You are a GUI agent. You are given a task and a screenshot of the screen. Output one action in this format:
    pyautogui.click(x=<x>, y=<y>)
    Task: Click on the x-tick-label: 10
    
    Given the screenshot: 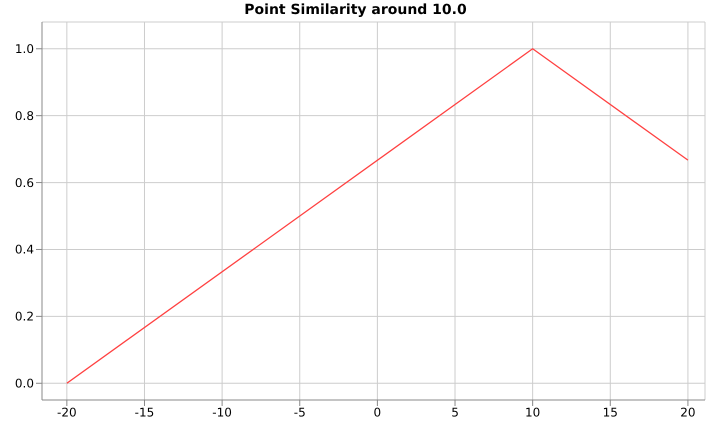 What is the action you would take?
    pyautogui.click(x=532, y=413)
    